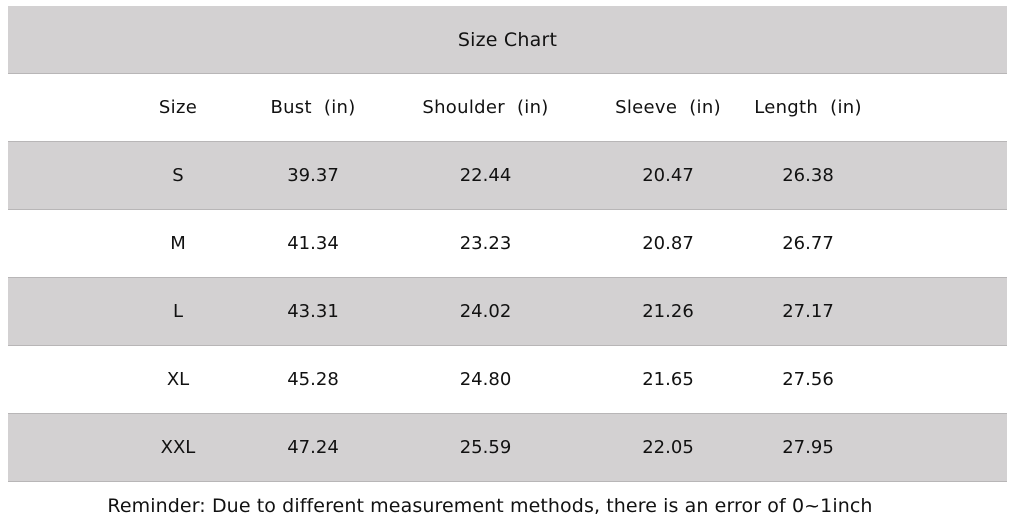 The image size is (1017, 532). What do you see at coordinates (668, 243) in the screenshot?
I see `sleeve-cell: 20.87` at bounding box center [668, 243].